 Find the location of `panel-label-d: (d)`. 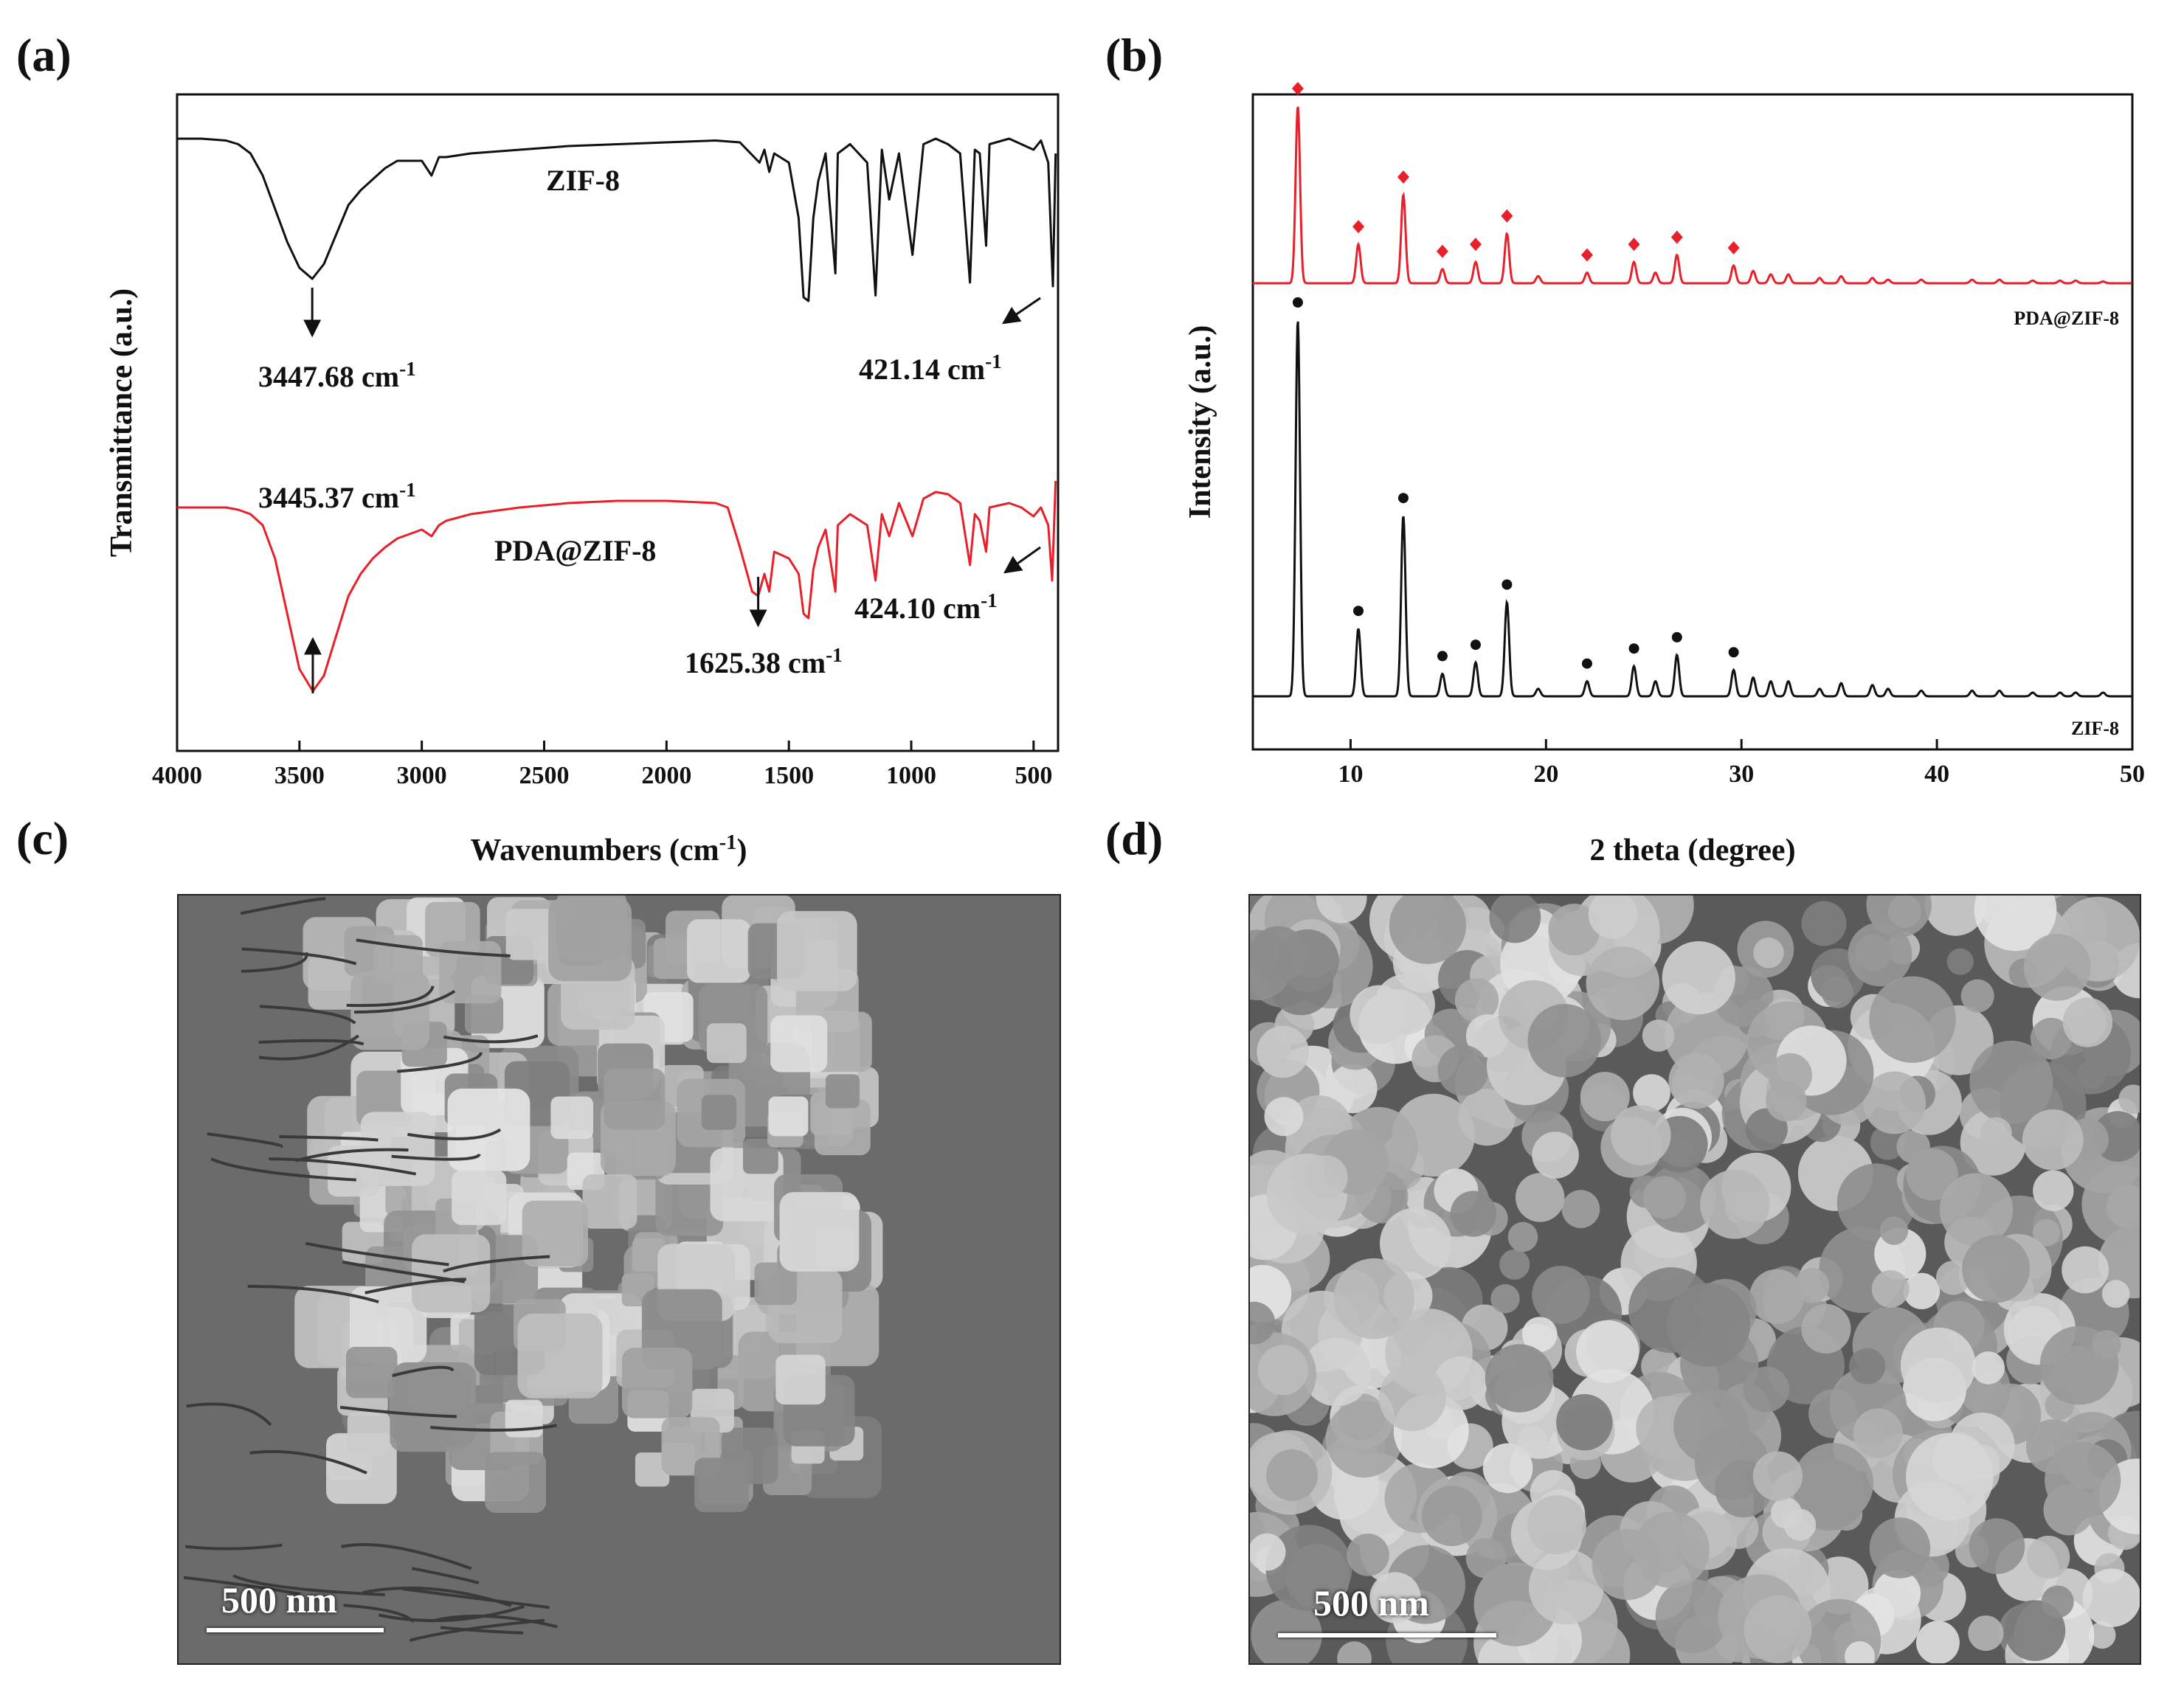

panel-label-d: (d) is located at coordinates (1134, 838).